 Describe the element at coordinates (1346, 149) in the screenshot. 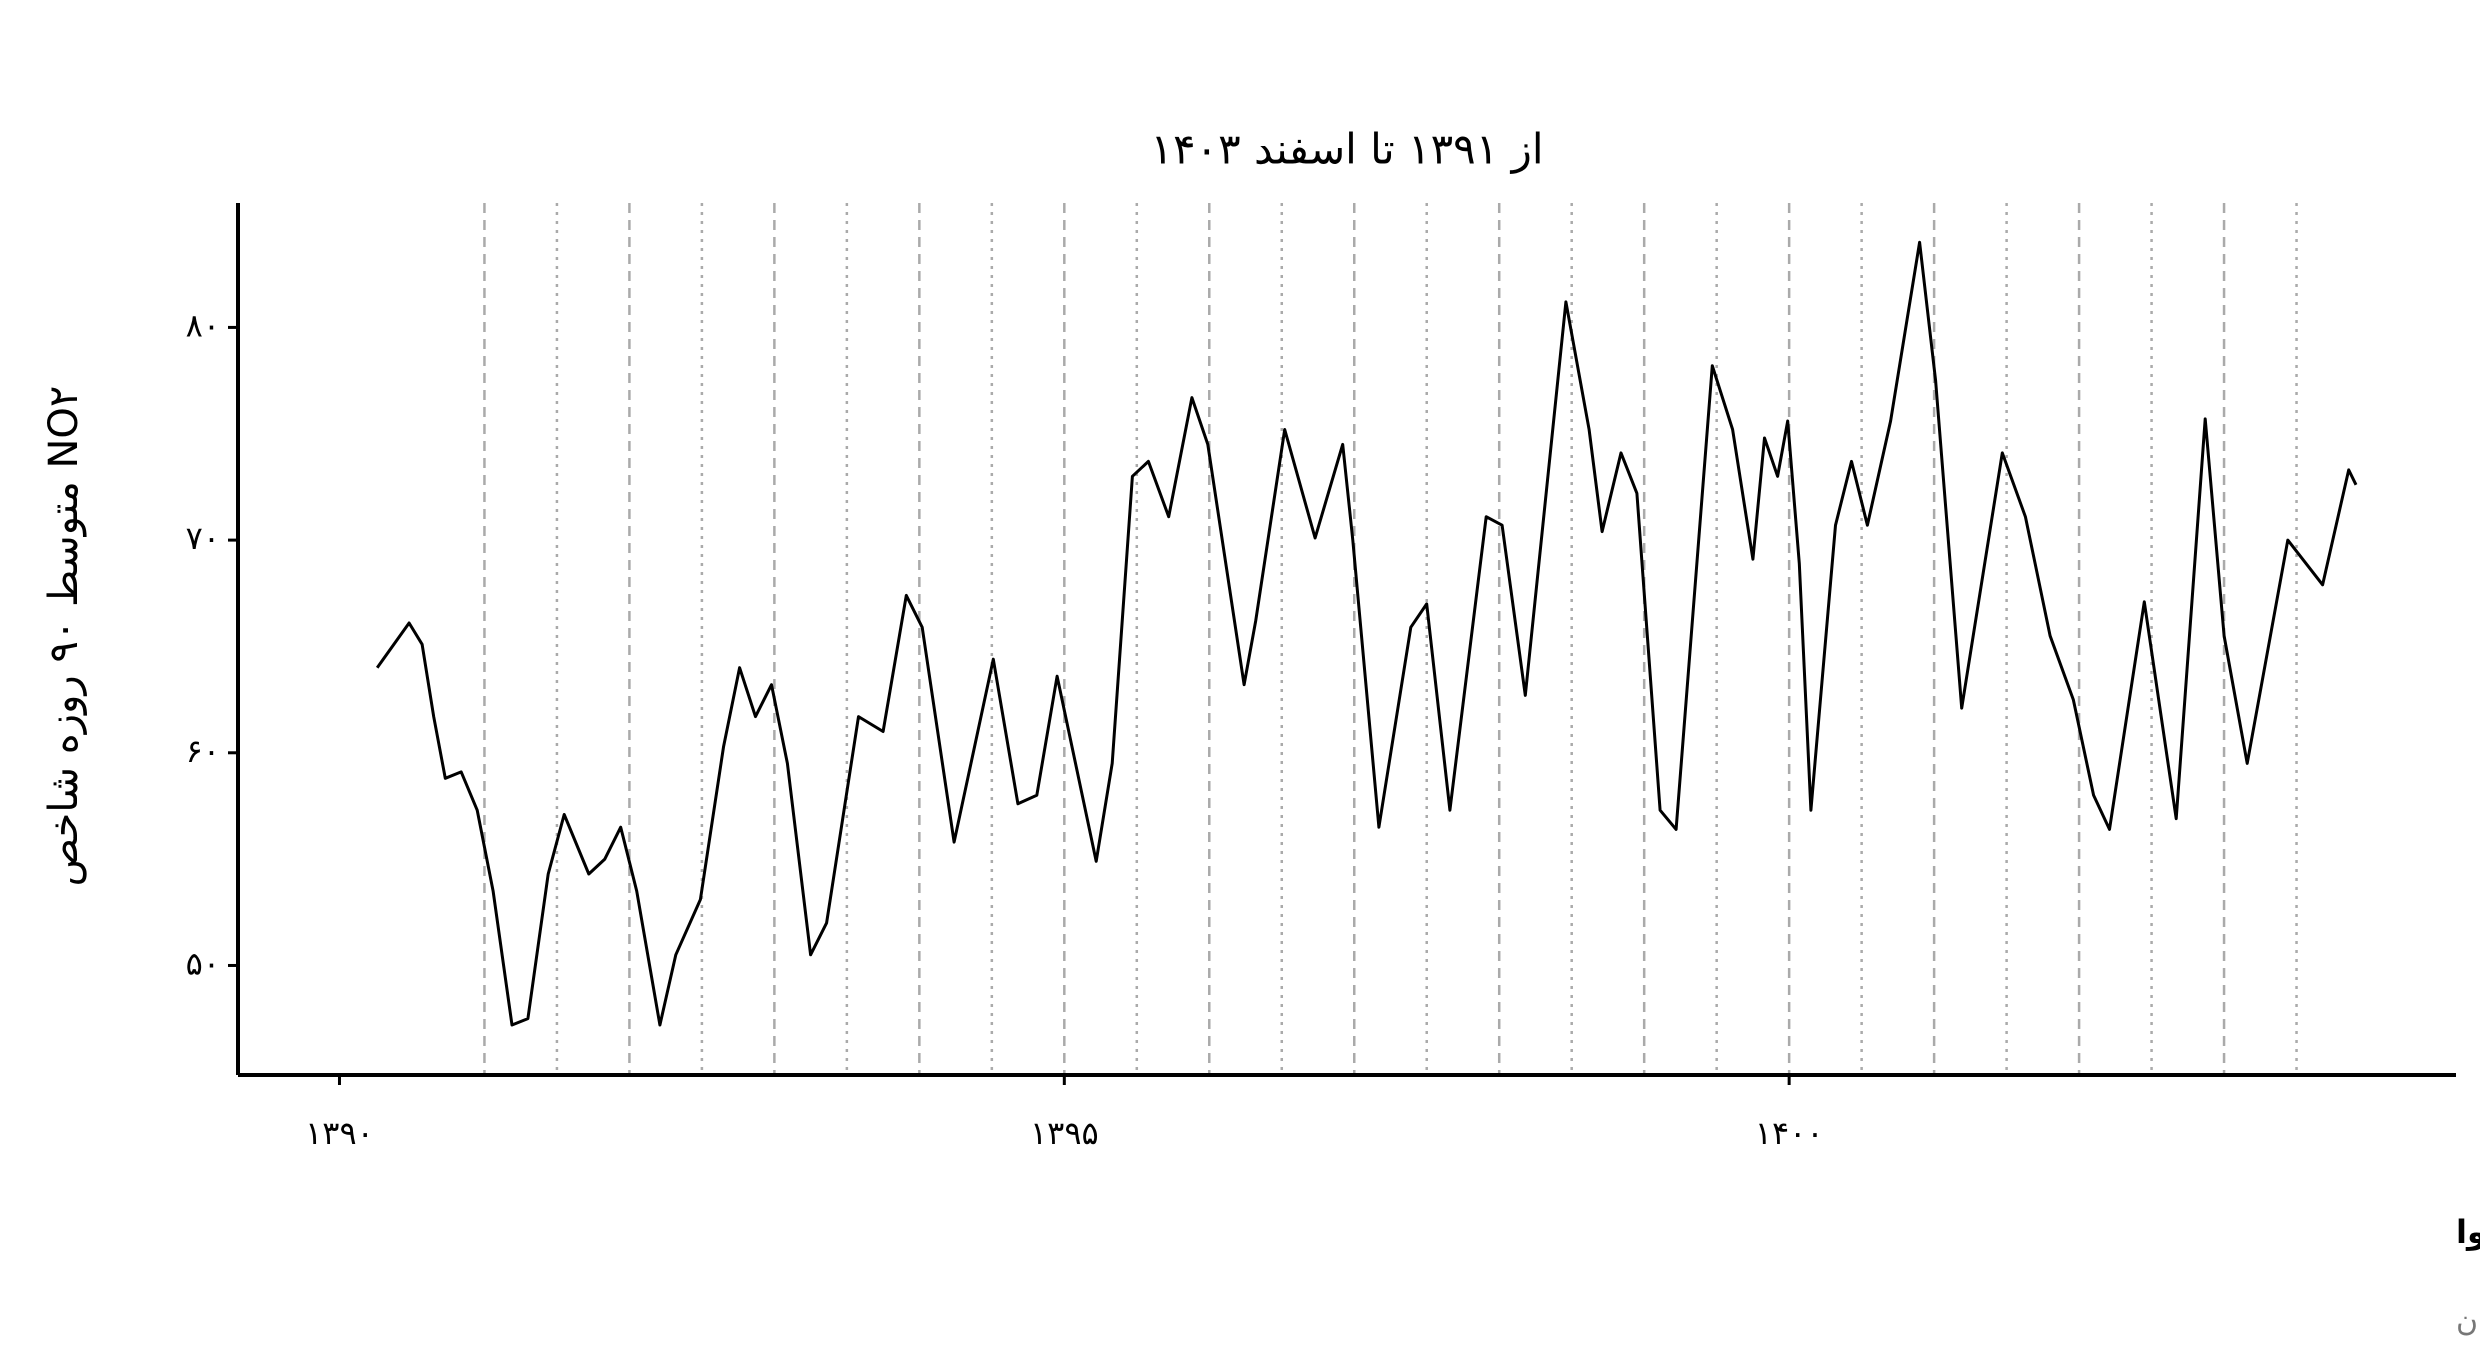

I see `chart-title: از ۱۳۹۱ تا اسفند ۱۴۰۳` at that location.